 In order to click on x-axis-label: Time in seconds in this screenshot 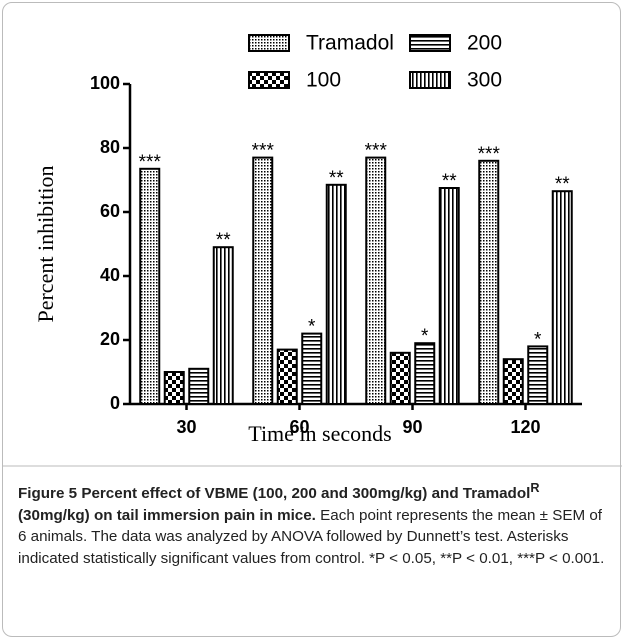, I will do `click(319, 433)`.